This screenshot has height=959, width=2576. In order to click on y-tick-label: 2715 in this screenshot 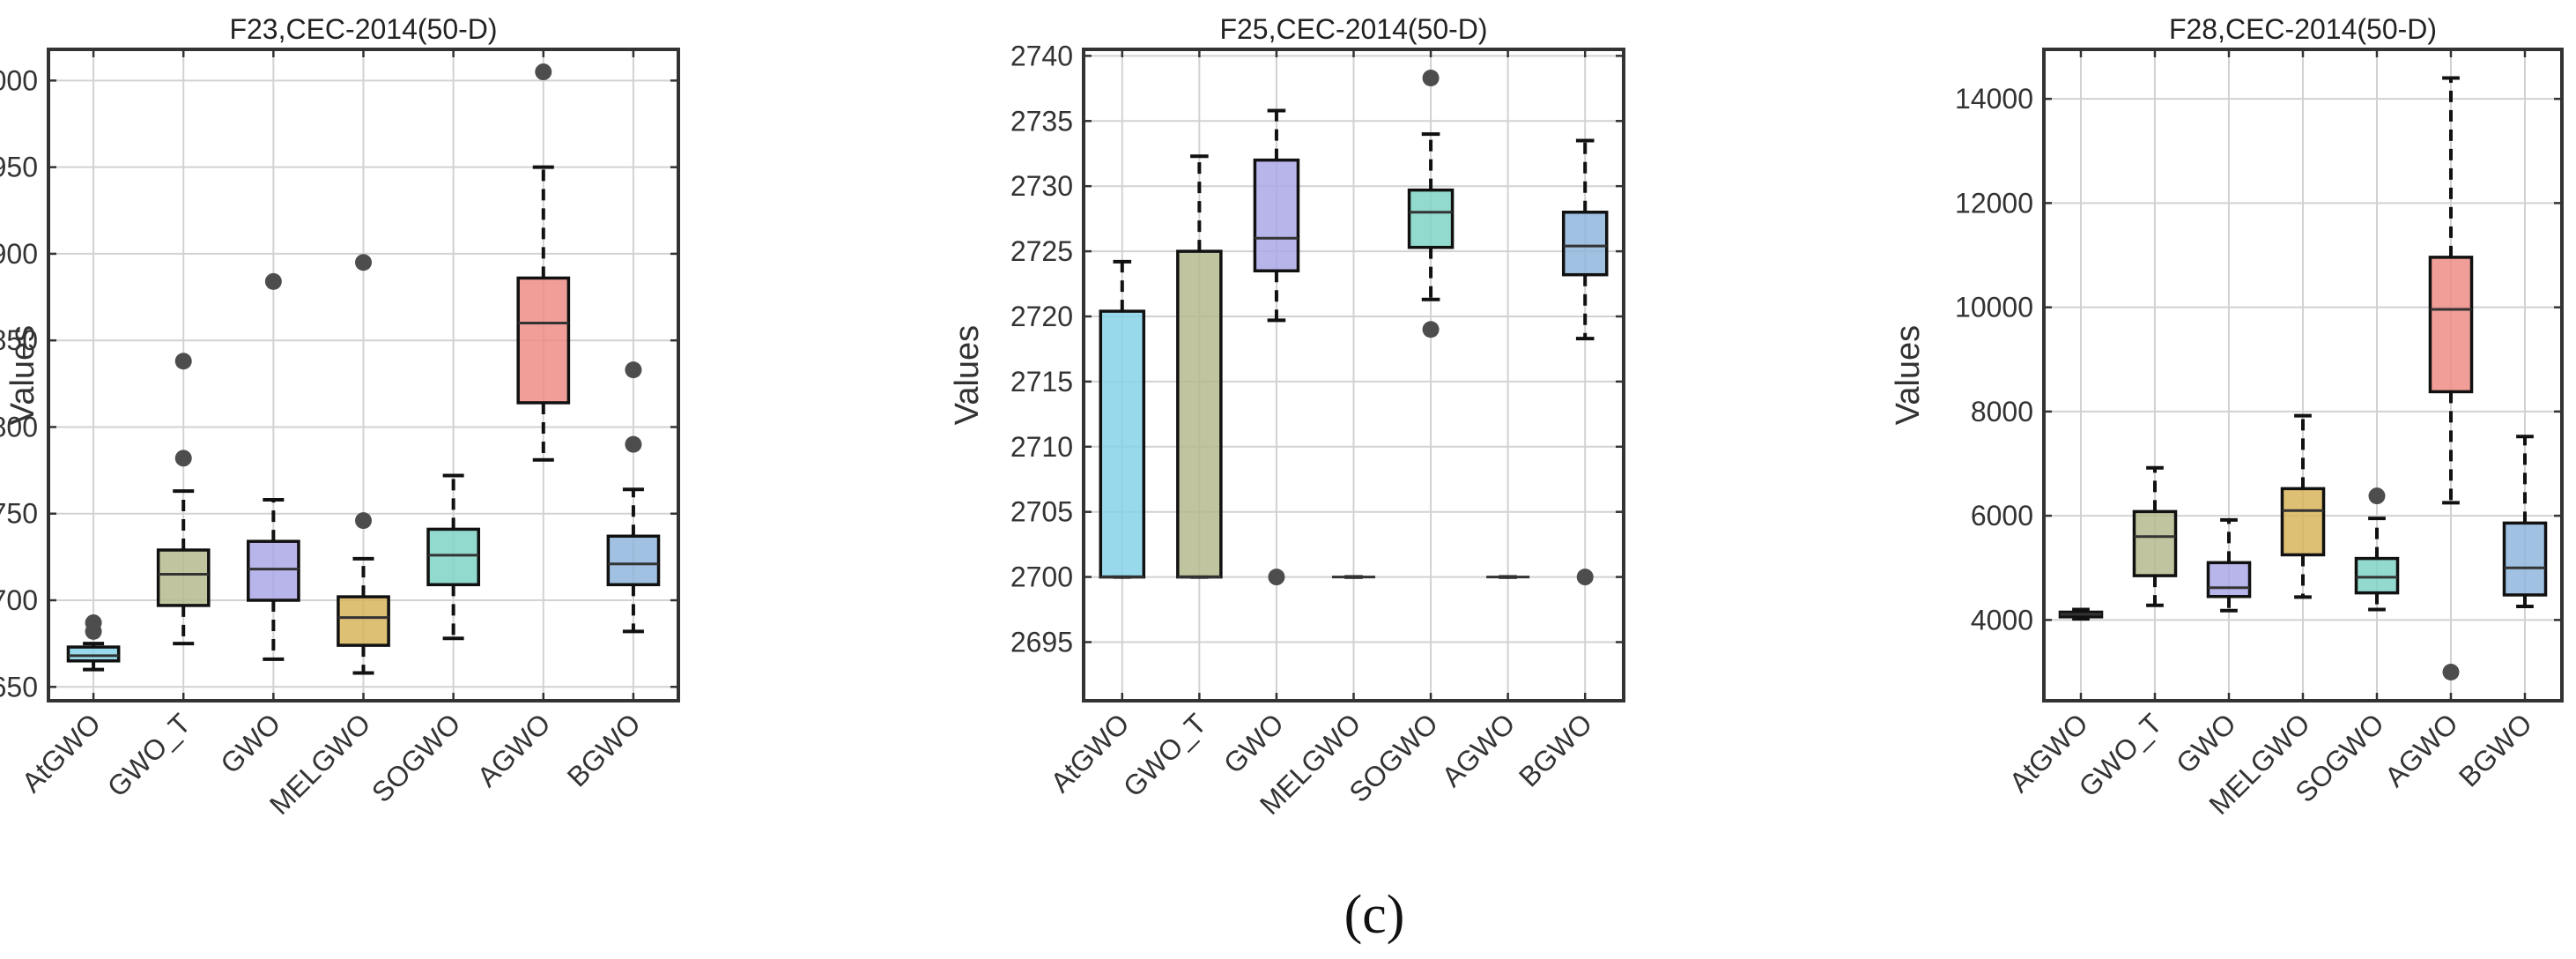, I will do `click(1041, 382)`.